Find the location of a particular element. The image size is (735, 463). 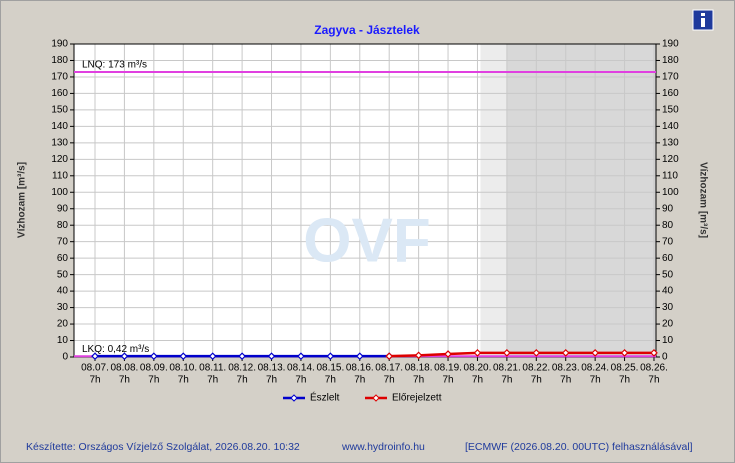

y-tick-label: 40 is located at coordinates (63, 291).